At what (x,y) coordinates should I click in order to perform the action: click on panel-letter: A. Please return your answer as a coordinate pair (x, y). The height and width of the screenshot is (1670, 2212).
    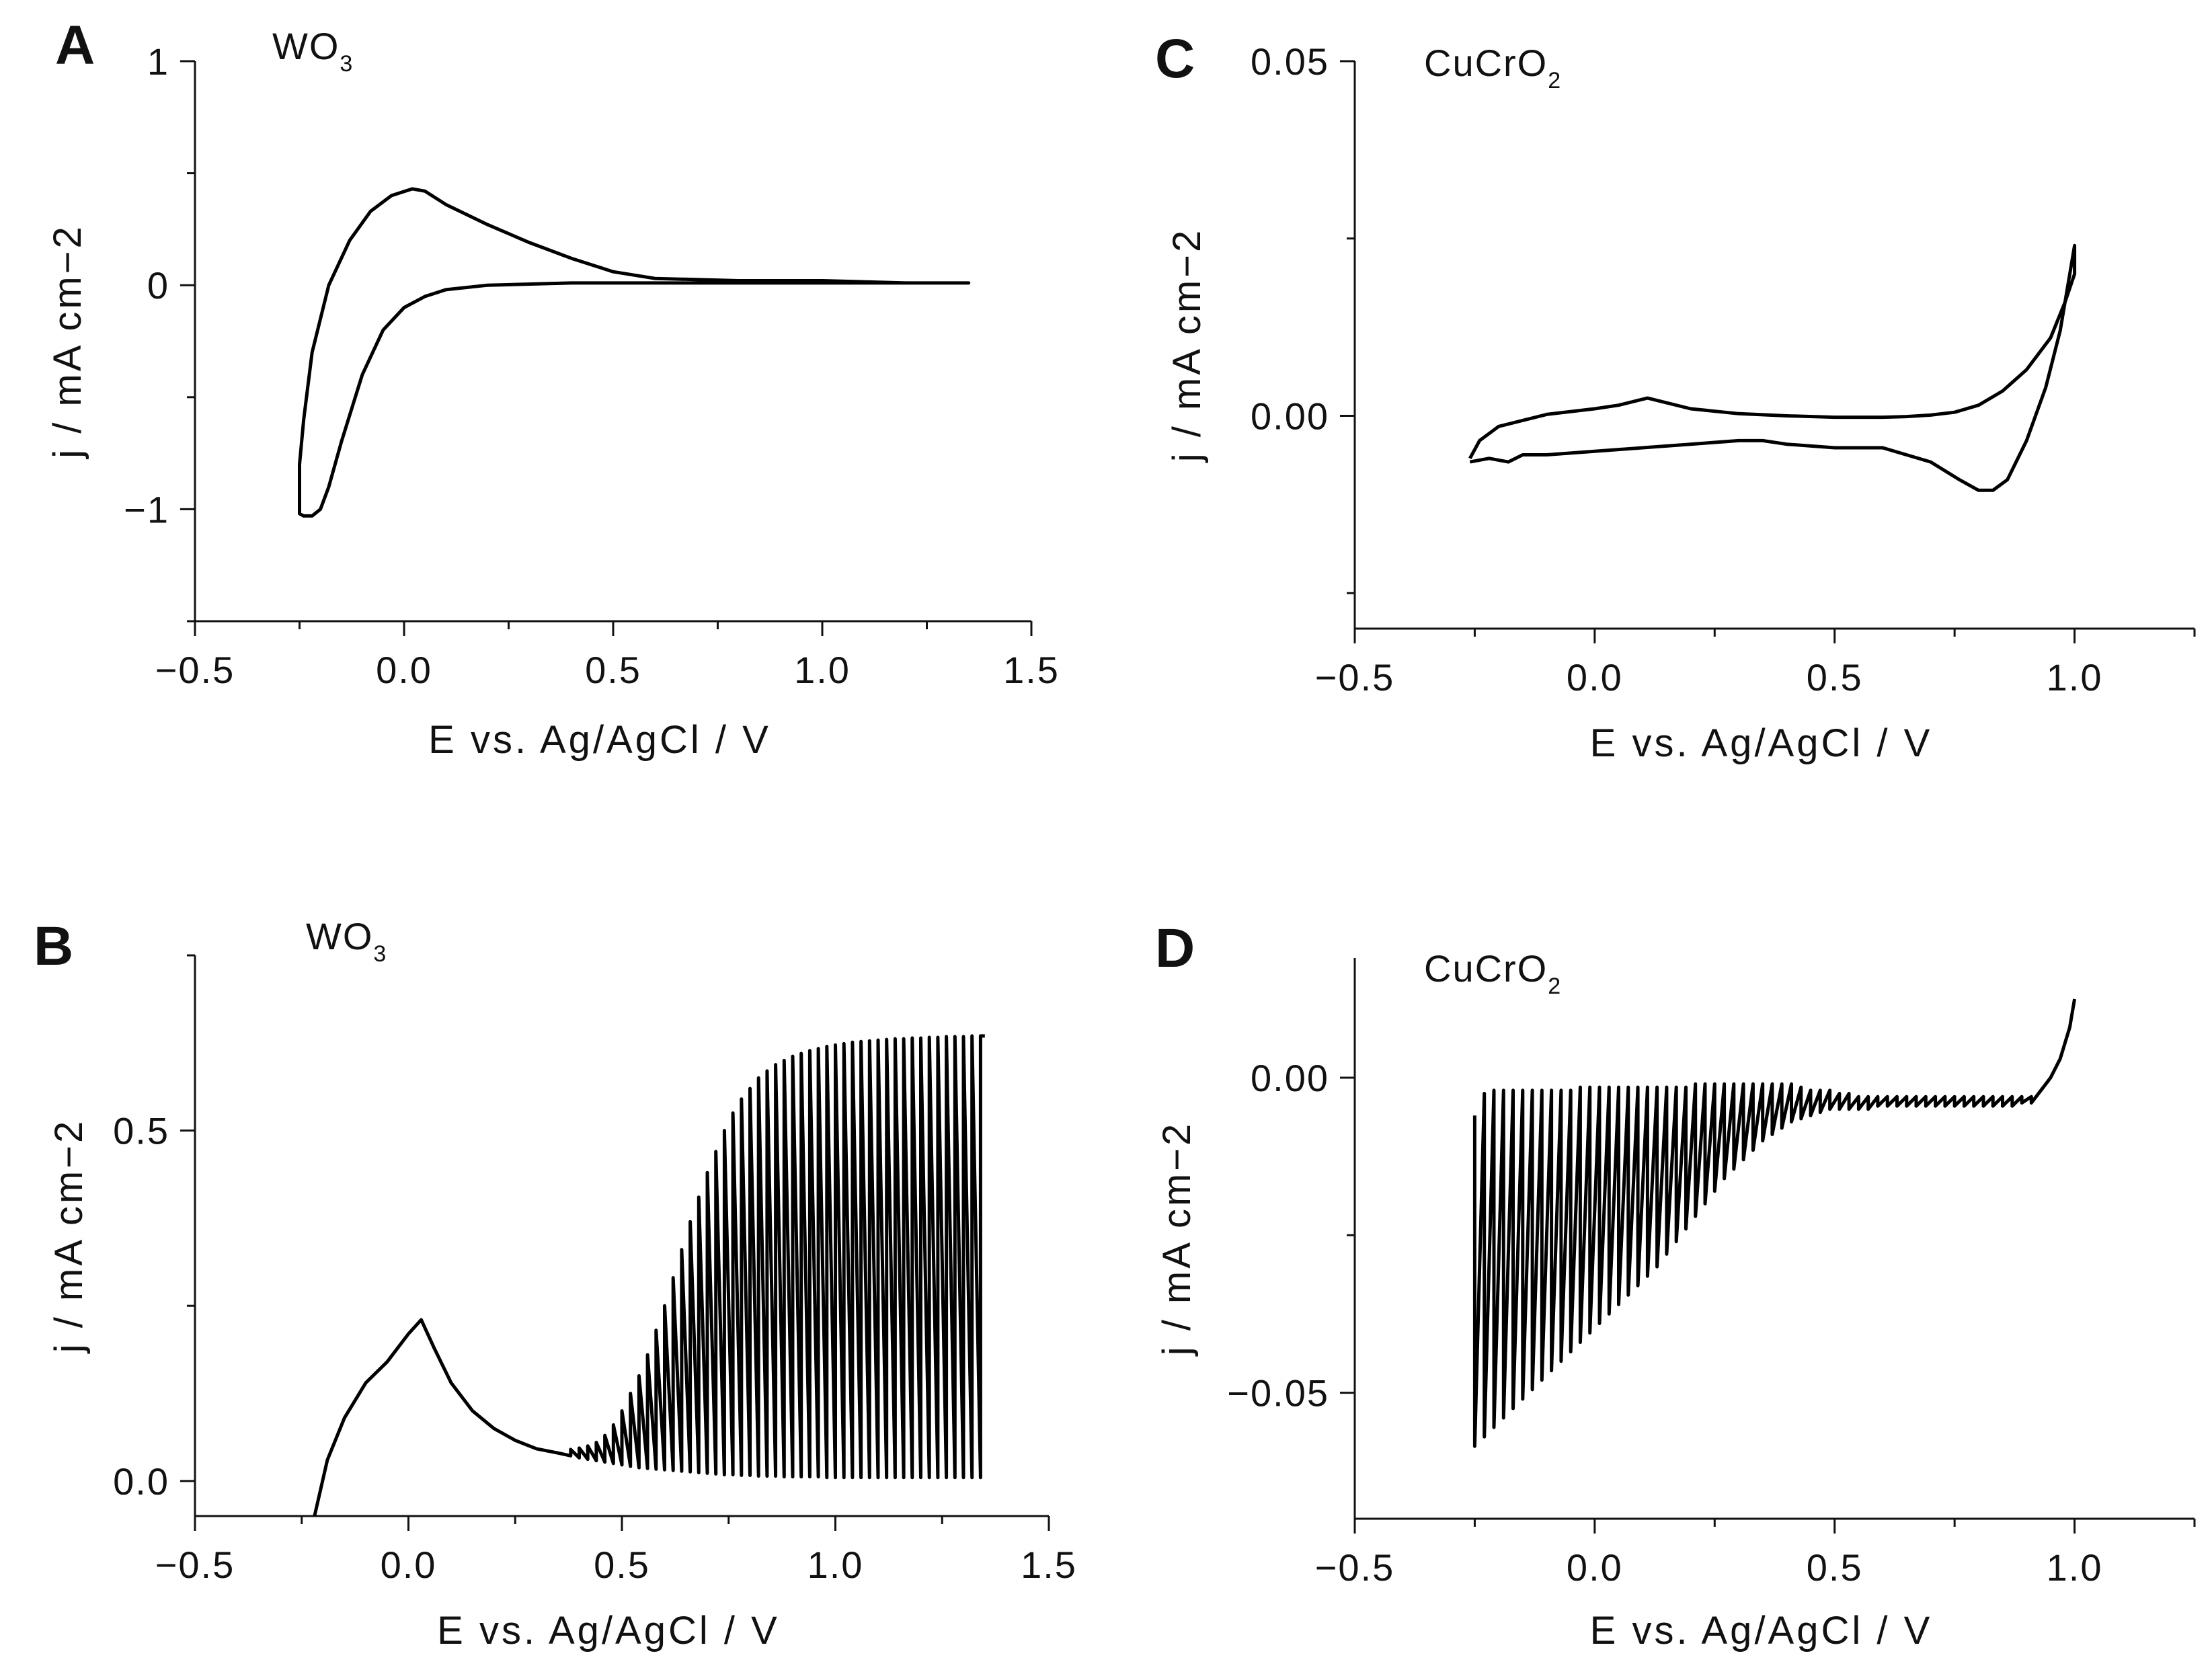
    Looking at the image, I should click on (75, 45).